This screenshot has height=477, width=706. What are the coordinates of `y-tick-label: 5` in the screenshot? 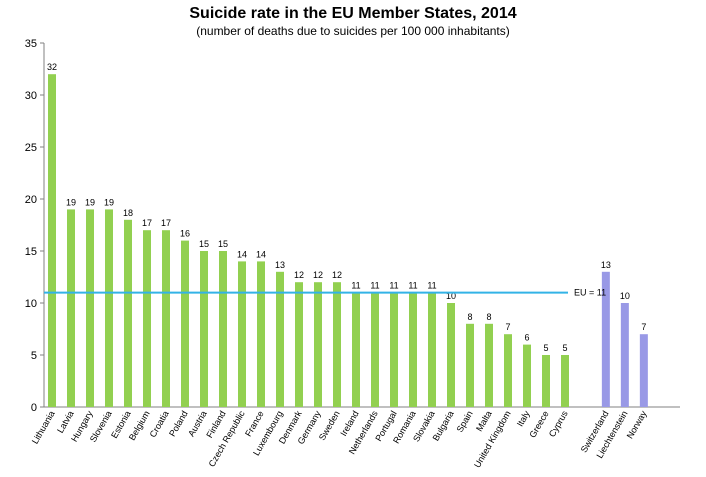 It's located at (34, 356).